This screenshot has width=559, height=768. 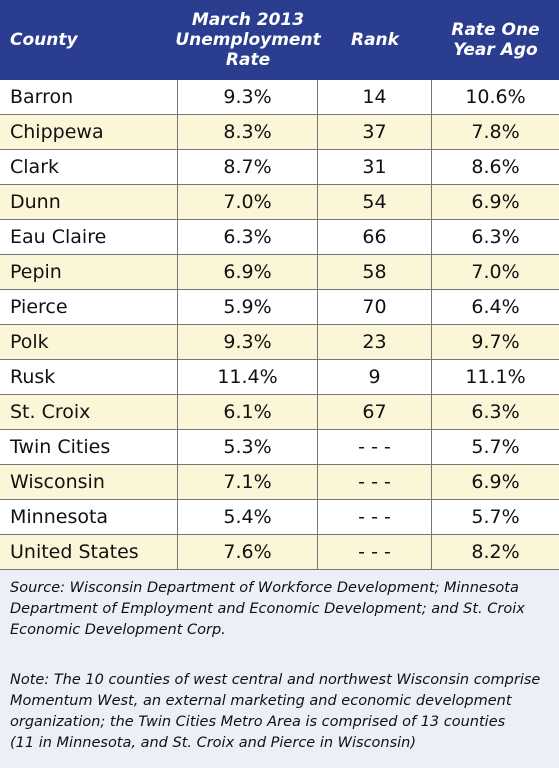 I want to click on table-cell: 14, so click(x=375, y=97).